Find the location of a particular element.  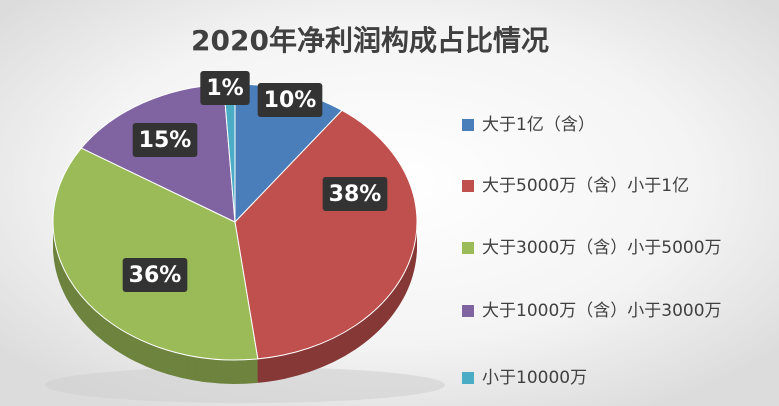

value-label: 15% is located at coordinates (165, 140).